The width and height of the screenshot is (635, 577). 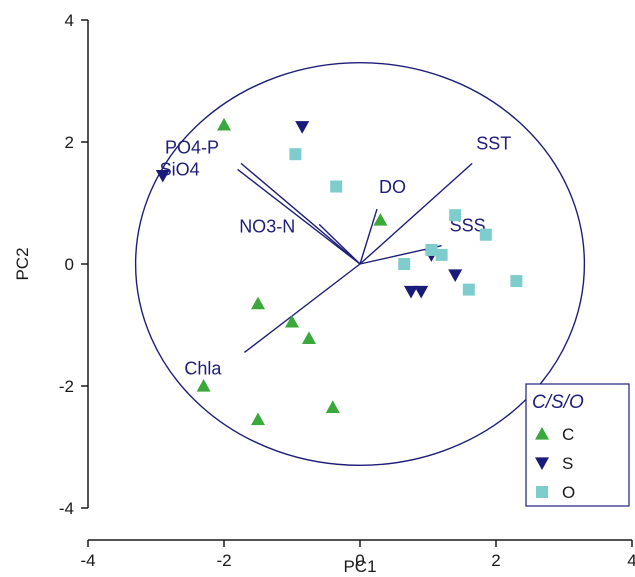 What do you see at coordinates (66, 386) in the screenshot?
I see `y-tick-label: -2` at bounding box center [66, 386].